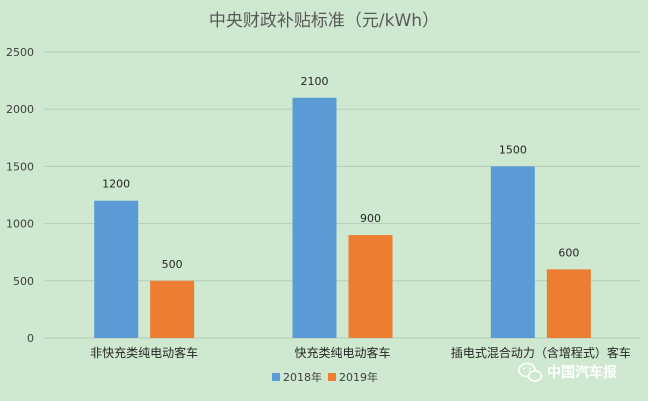 The height and width of the screenshot is (401, 648). Describe the element at coordinates (315, 81) in the screenshot. I see `data-label: 2100` at that location.